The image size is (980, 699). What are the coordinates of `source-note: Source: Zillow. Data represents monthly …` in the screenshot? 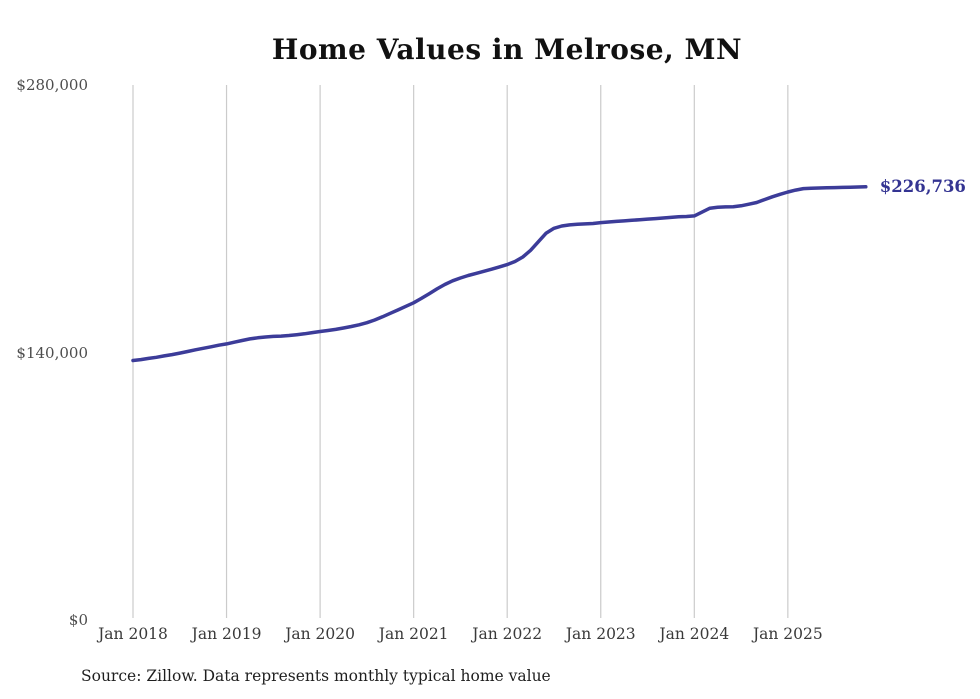 It's located at (316, 676).